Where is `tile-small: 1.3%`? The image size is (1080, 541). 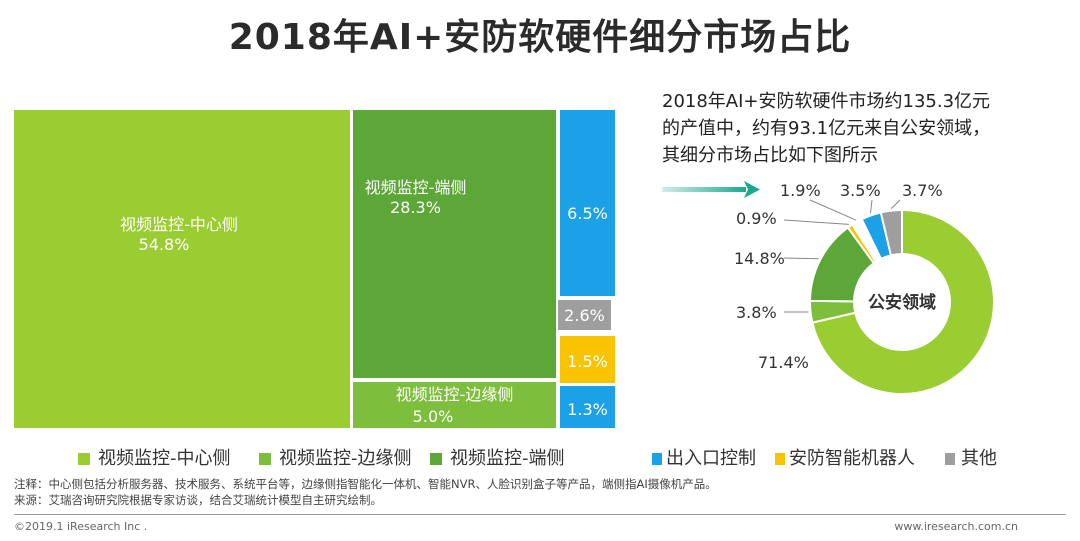
tile-small: 1.3% is located at coordinates (587, 407).